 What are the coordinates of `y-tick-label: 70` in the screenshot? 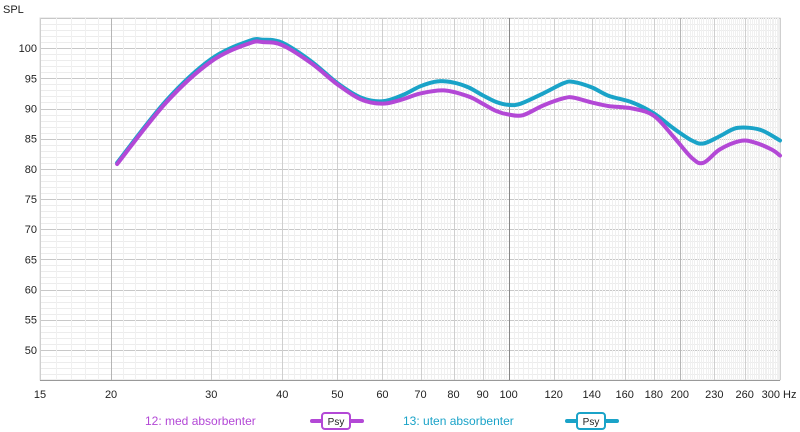 It's located at (31, 230).